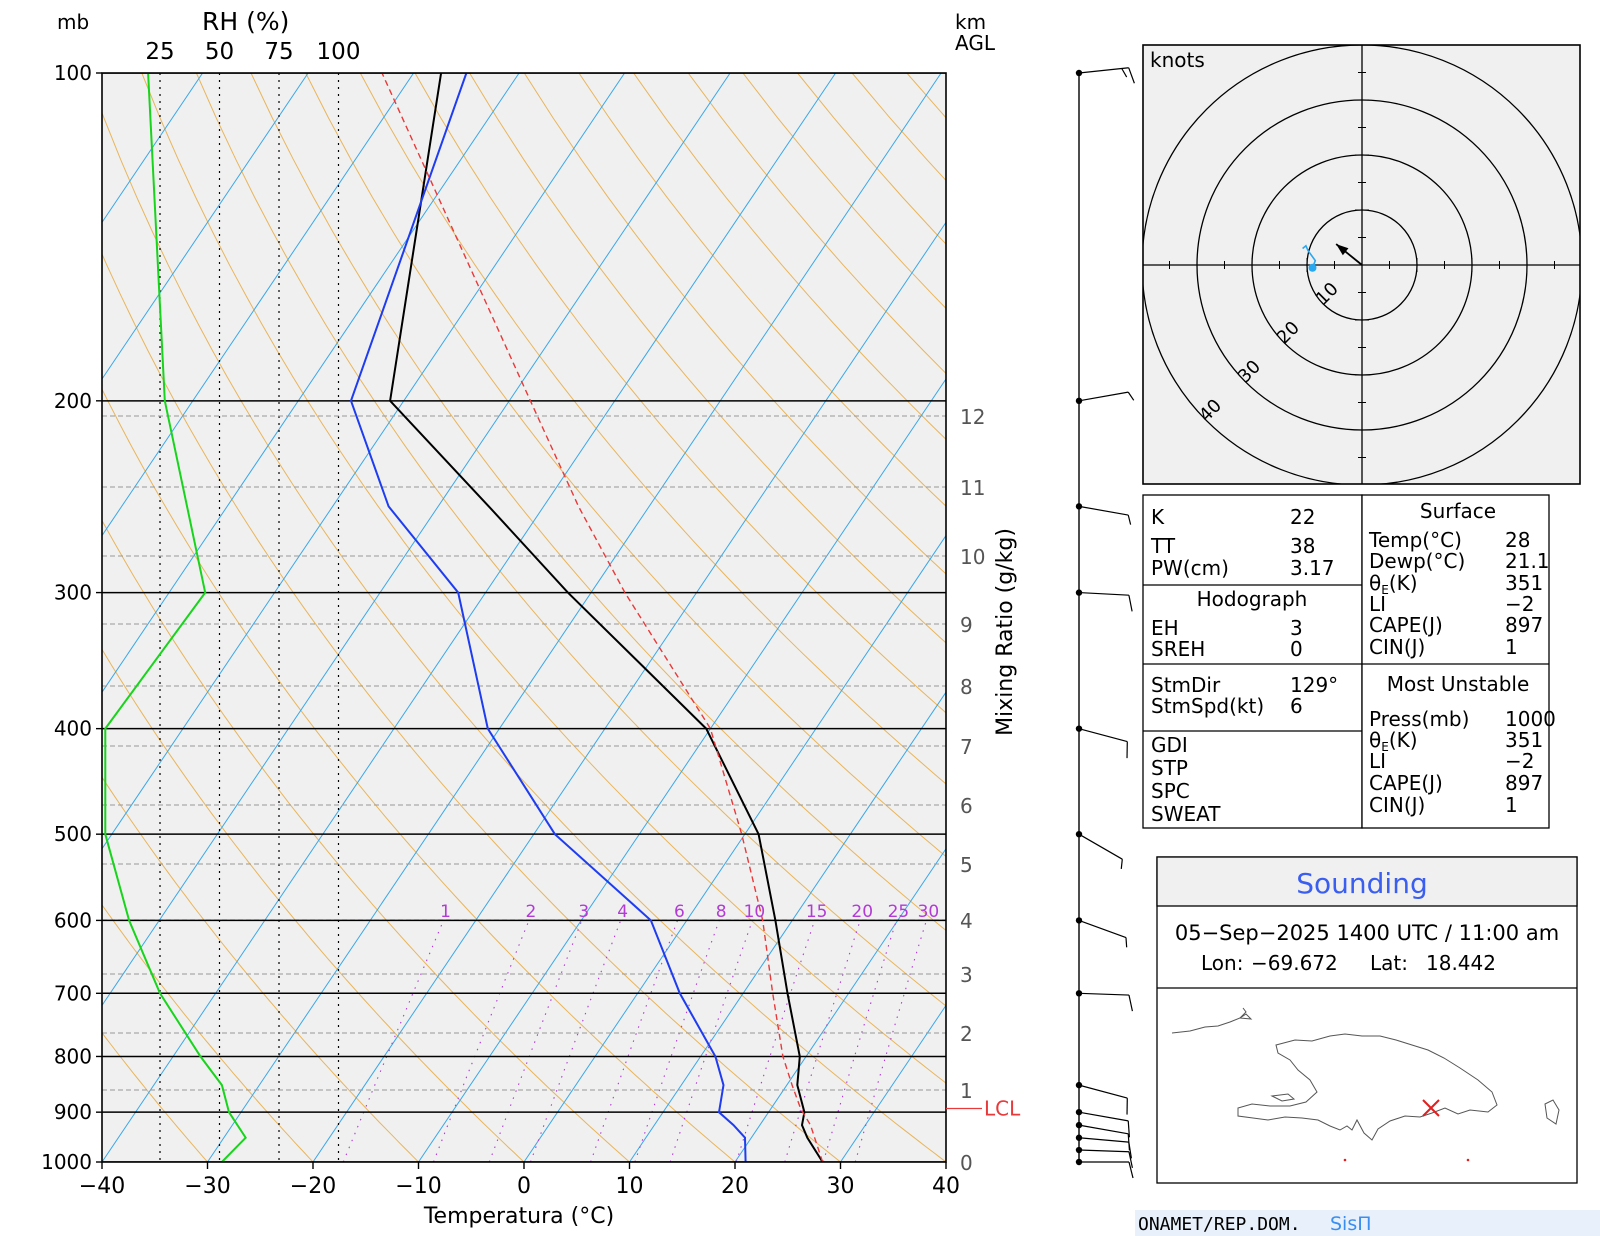 The image size is (1600, 1236). Describe the element at coordinates (1367, 1223) in the screenshot. I see `footer-bar` at that location.